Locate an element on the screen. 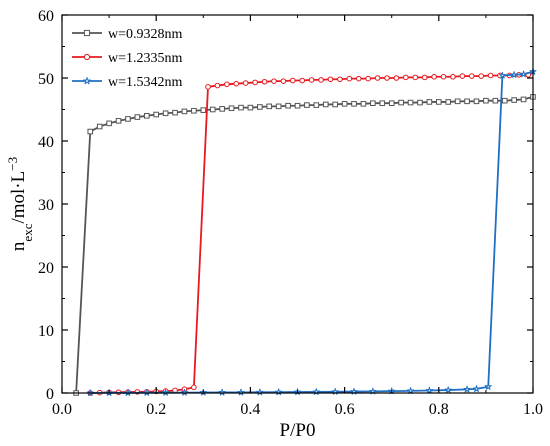  y-tick-label: 60 is located at coordinates (46, 16).